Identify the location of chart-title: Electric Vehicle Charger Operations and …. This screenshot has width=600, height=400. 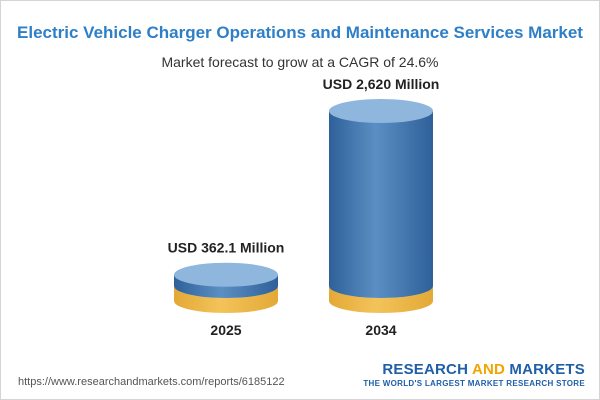
(300, 32).